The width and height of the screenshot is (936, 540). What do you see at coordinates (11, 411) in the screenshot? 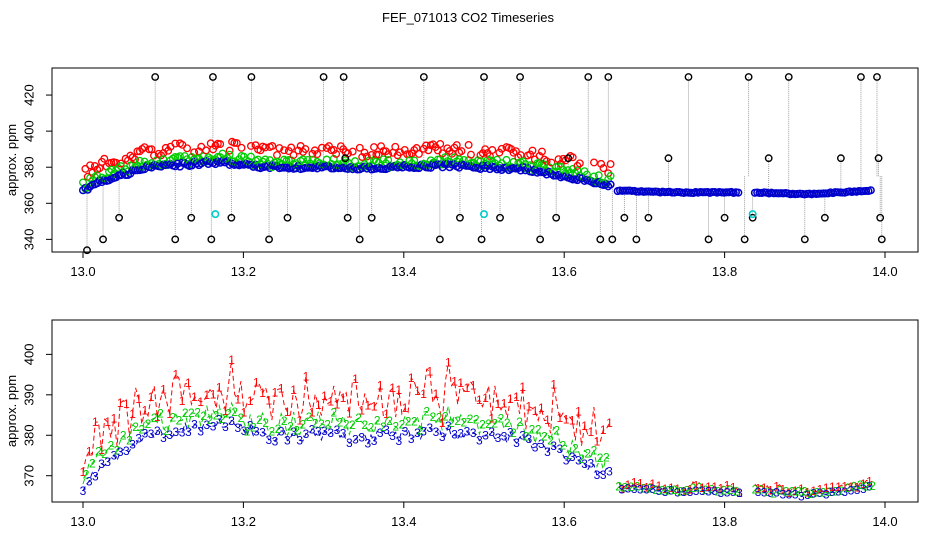
I see `bottom-y-axis-label: approx. ppm` at bounding box center [11, 411].